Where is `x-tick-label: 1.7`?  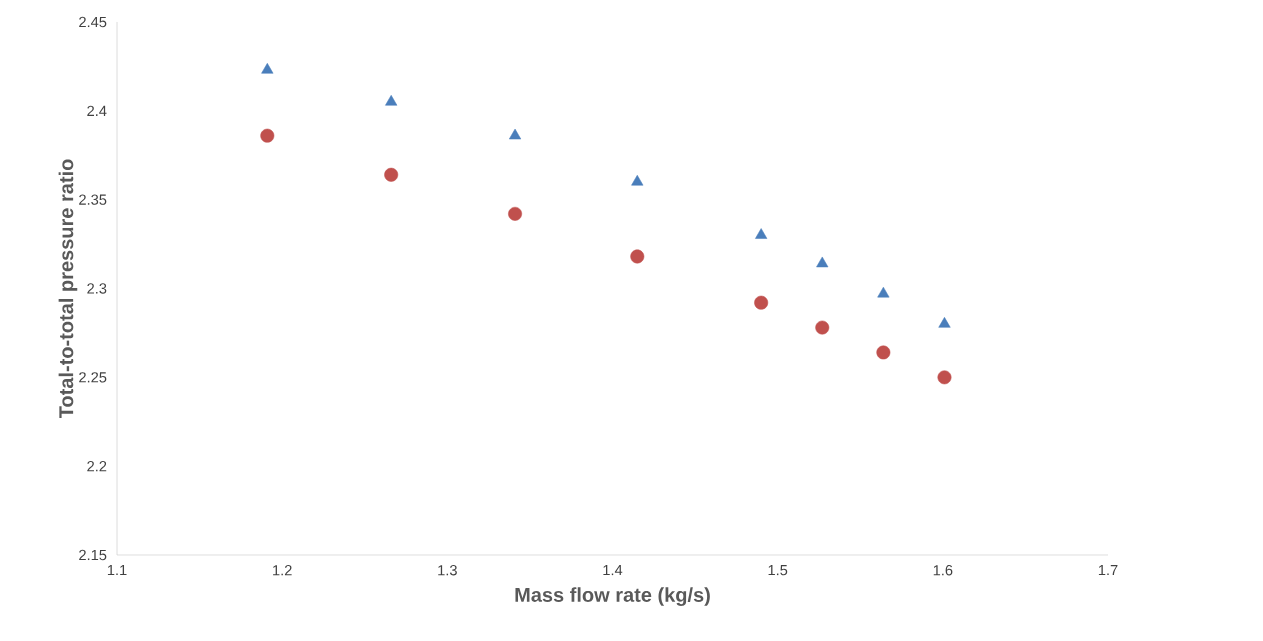 x-tick-label: 1.7 is located at coordinates (1108, 570).